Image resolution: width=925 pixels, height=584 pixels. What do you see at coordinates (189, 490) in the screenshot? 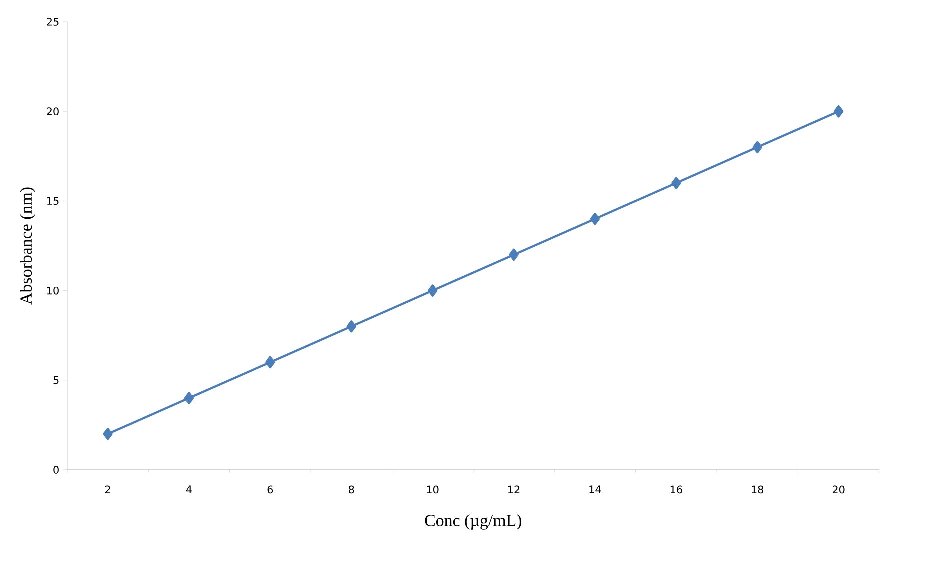
I see `x-tick-label: 4` at bounding box center [189, 490].